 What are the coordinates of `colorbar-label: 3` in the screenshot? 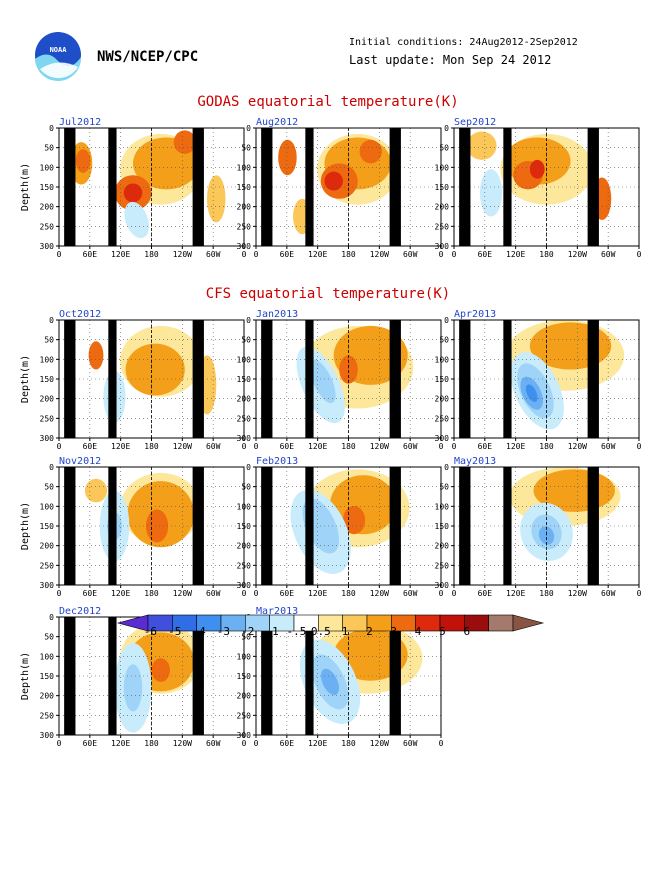 It's located at (393, 631).